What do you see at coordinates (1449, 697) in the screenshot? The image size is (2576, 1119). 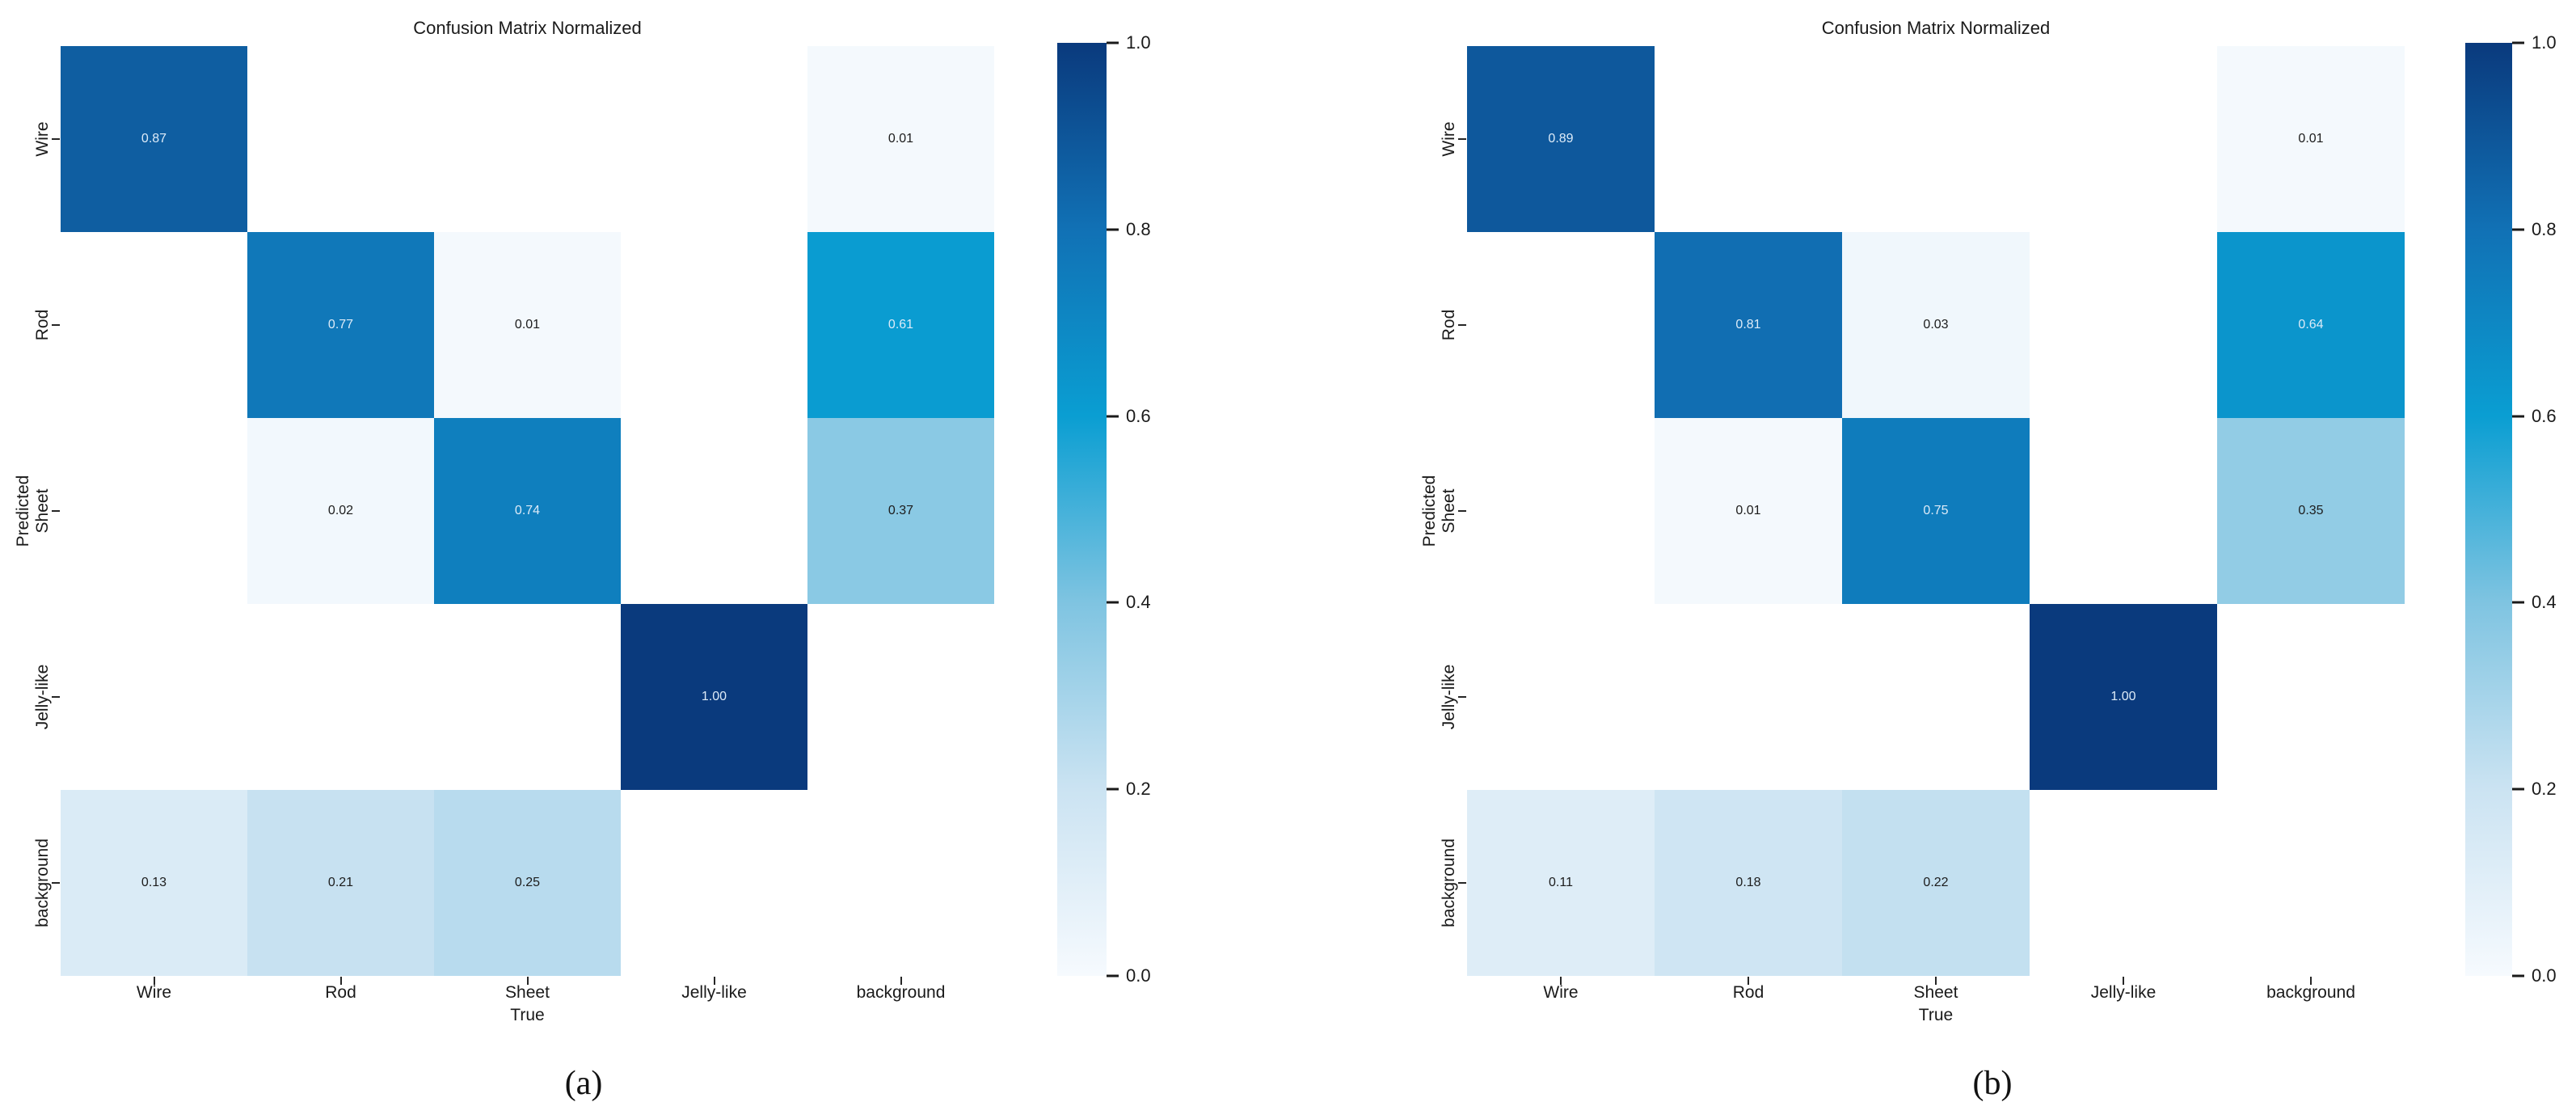 I see `y-tick-label: Jelly-like` at bounding box center [1449, 697].